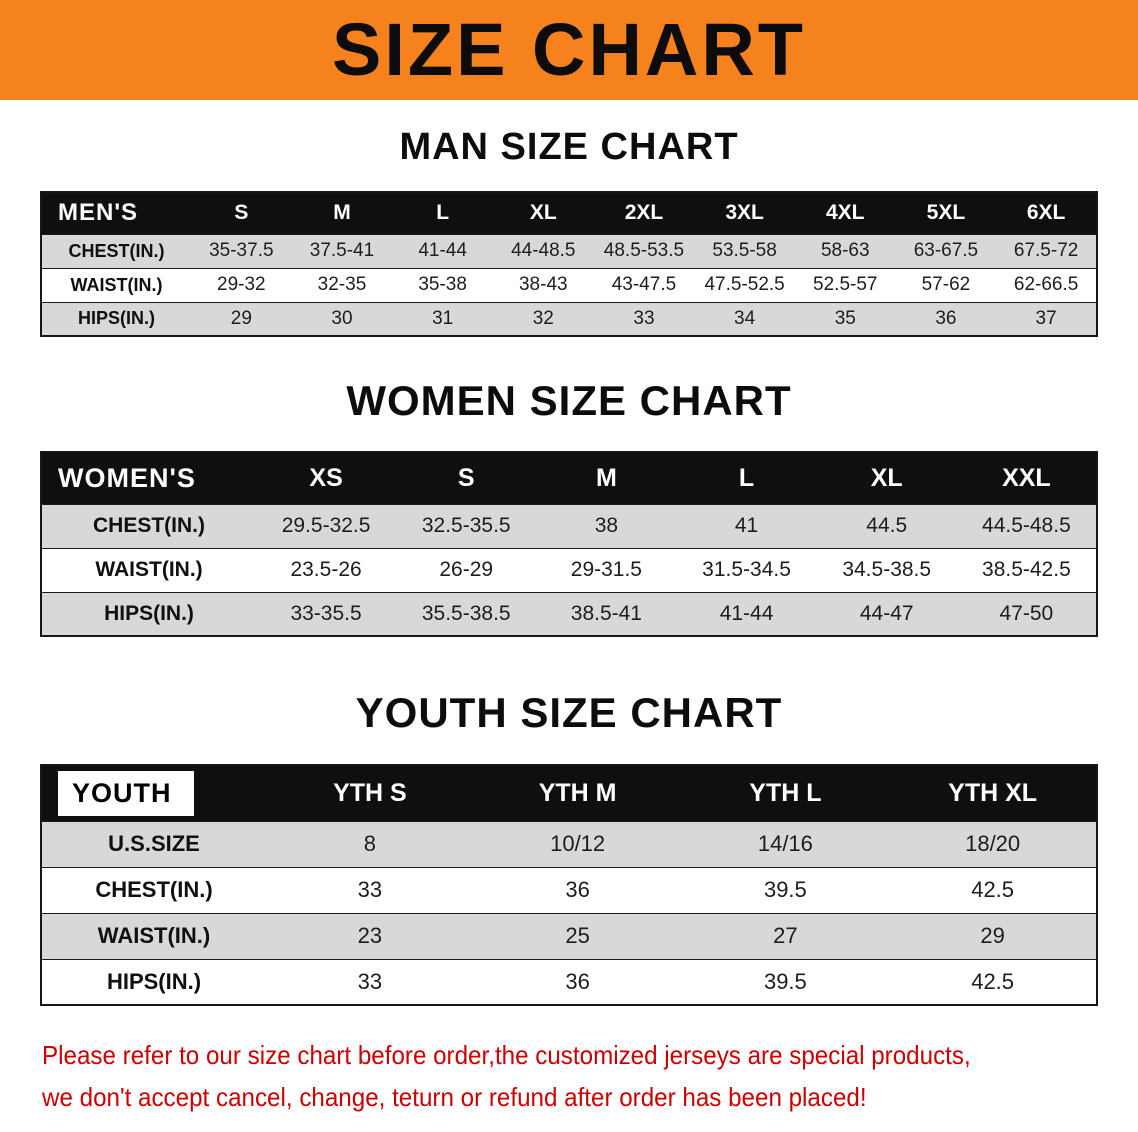  I want to click on size-value: 26-29, so click(466, 569).